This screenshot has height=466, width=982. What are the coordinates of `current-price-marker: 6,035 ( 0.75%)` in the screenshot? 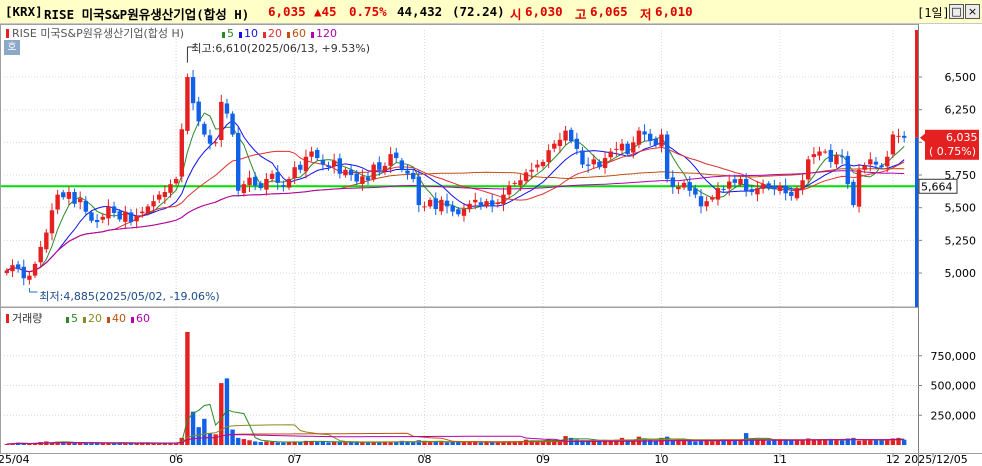 It's located at (949, 144).